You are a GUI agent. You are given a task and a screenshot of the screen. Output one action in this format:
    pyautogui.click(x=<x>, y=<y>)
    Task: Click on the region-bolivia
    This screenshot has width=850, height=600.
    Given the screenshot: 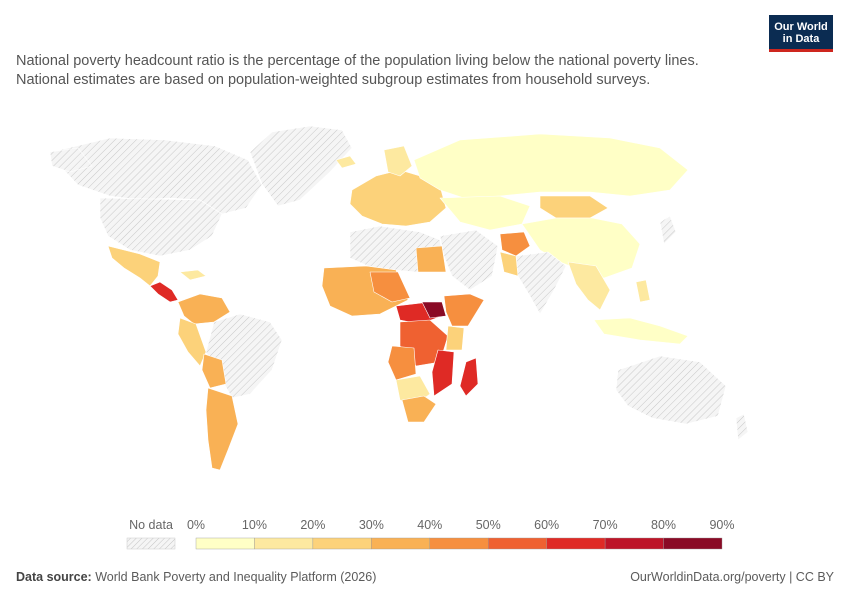 What is the action you would take?
    pyautogui.click(x=214, y=371)
    